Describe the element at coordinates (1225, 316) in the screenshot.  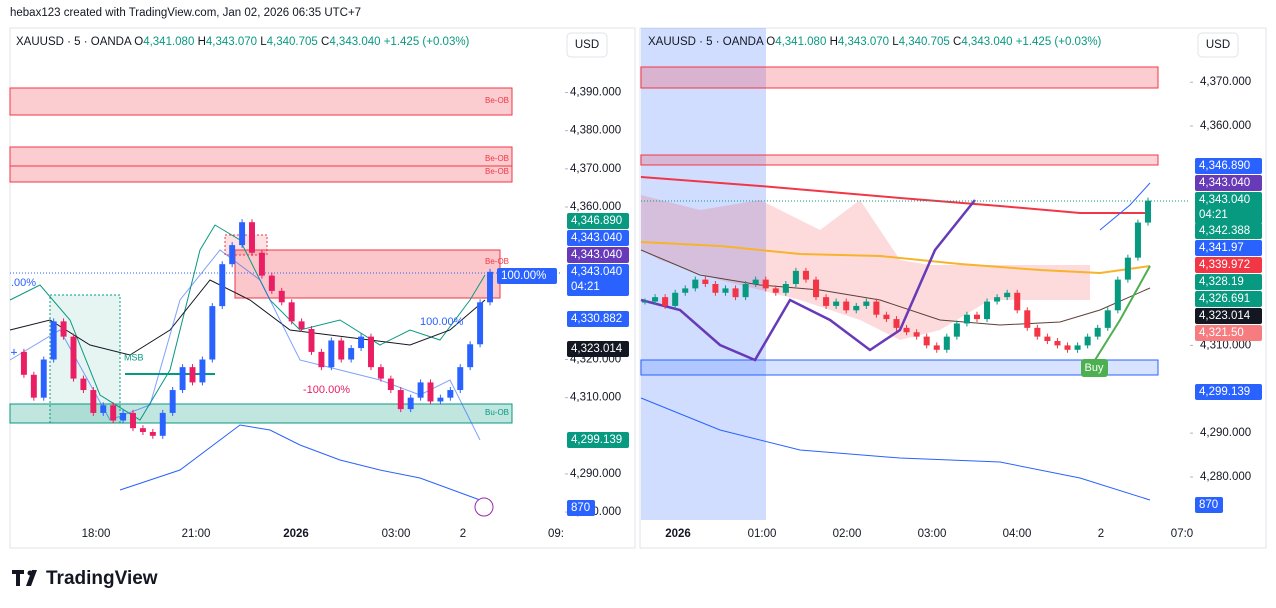
I see `price-tag-label: 4,323.014` at that location.